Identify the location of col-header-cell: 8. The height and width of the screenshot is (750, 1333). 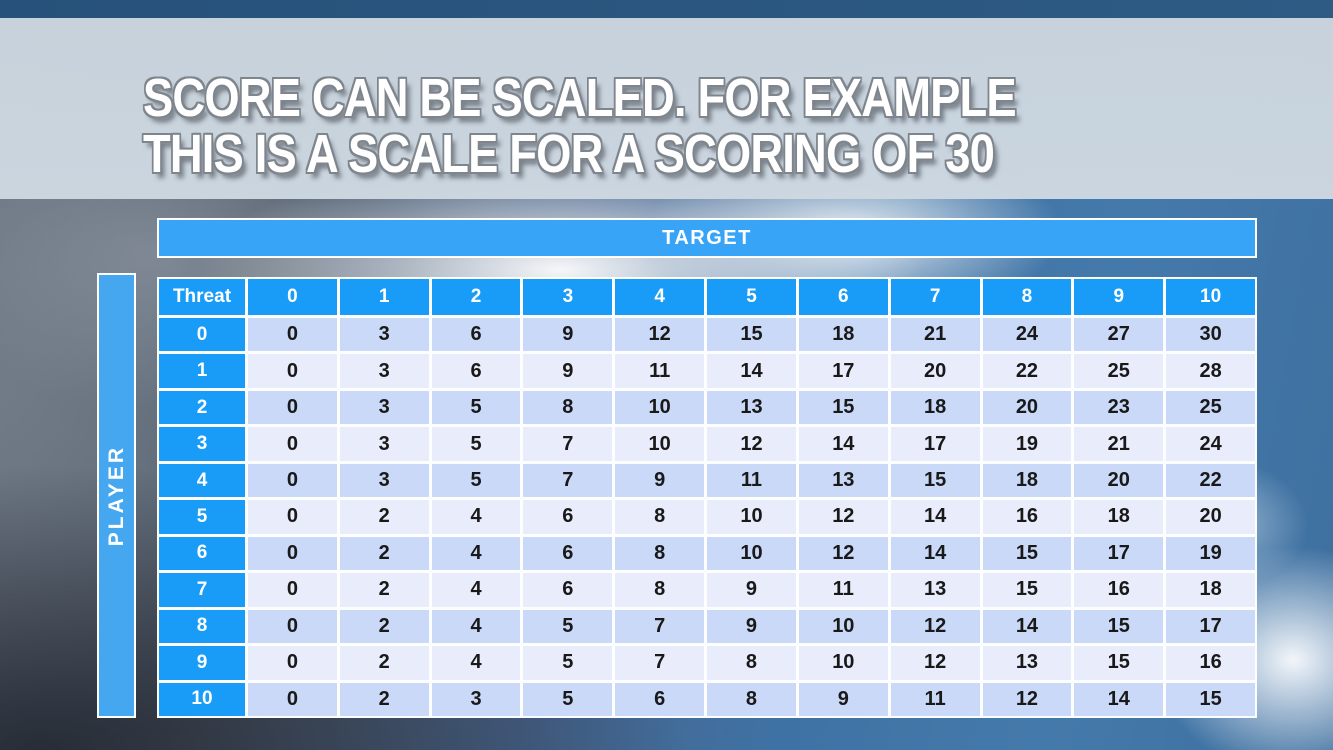
(1027, 297).